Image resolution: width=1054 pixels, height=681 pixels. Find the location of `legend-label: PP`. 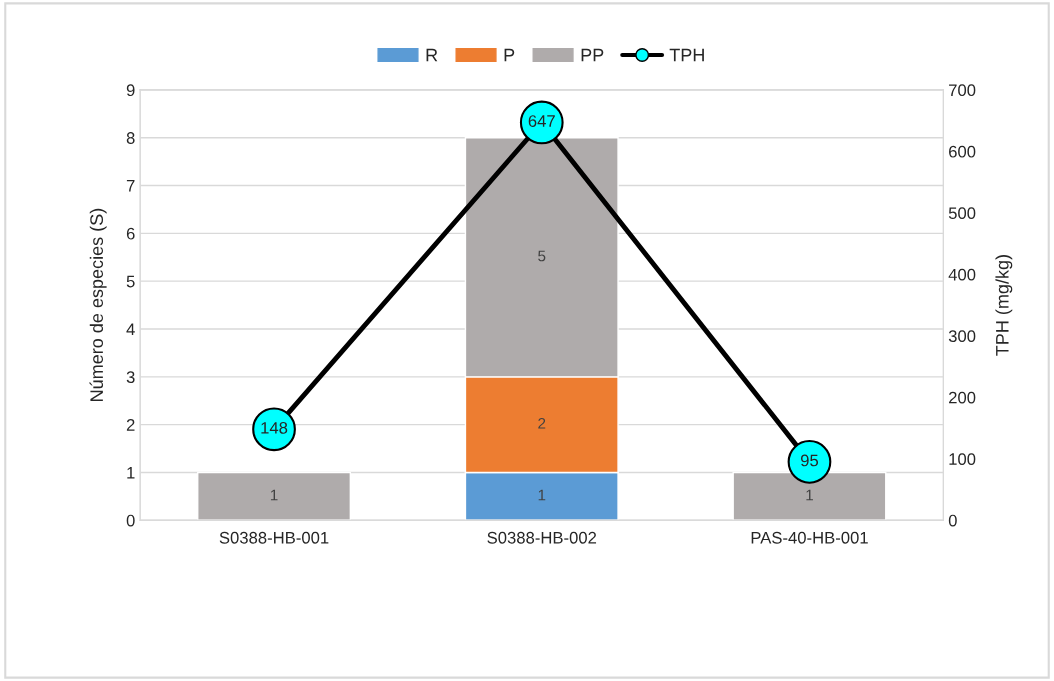

legend-label: PP is located at coordinates (592, 55).